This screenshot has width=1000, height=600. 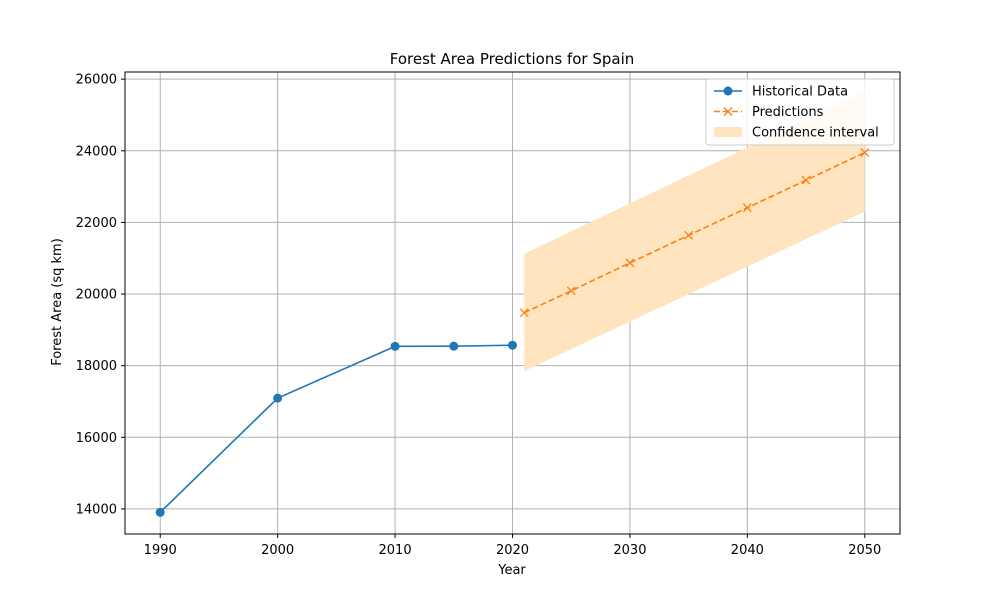 What do you see at coordinates (96, 151) in the screenshot?
I see `y-tick-label: 24000` at bounding box center [96, 151].